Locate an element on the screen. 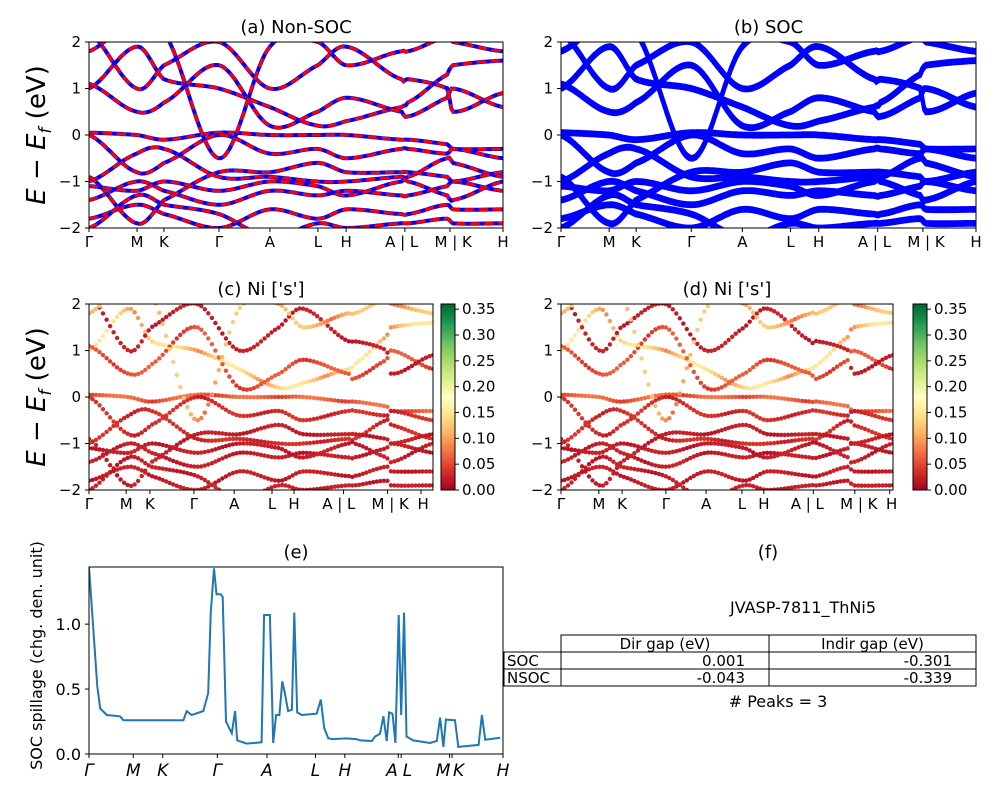  panel-title: (f) is located at coordinates (768, 552).